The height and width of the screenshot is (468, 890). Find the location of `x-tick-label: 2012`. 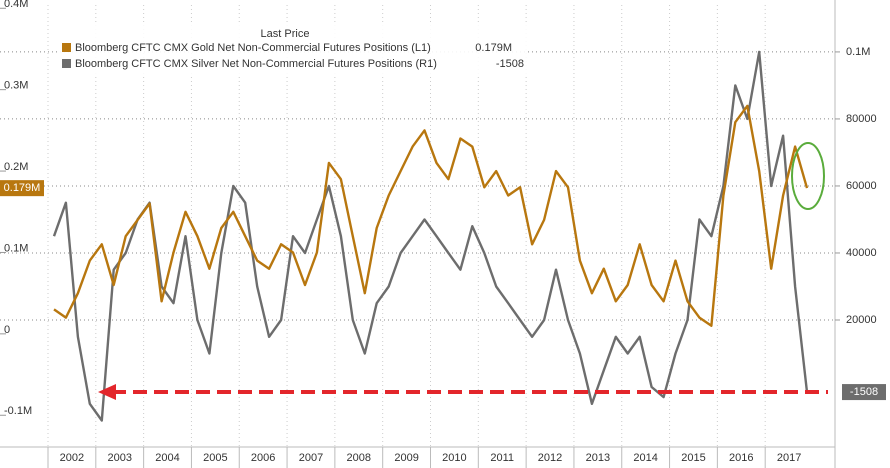

x-tick-label: 2012 is located at coordinates (550, 458).